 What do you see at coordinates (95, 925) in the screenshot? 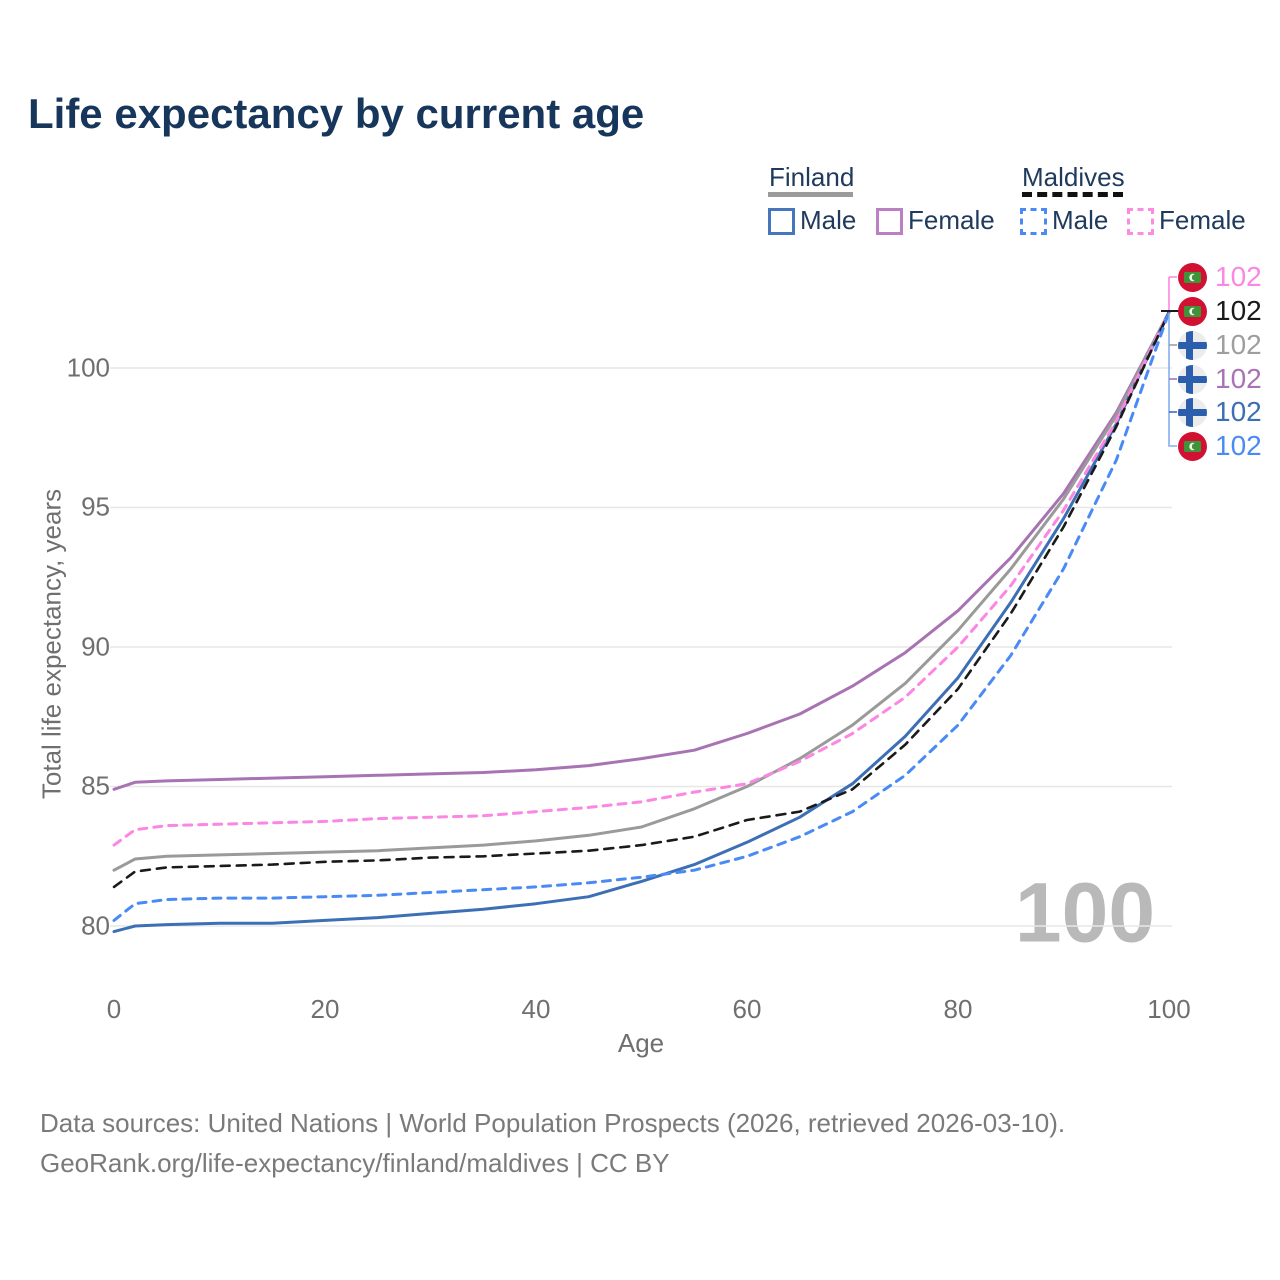
I see `y-tick-80: 80` at bounding box center [95, 925].